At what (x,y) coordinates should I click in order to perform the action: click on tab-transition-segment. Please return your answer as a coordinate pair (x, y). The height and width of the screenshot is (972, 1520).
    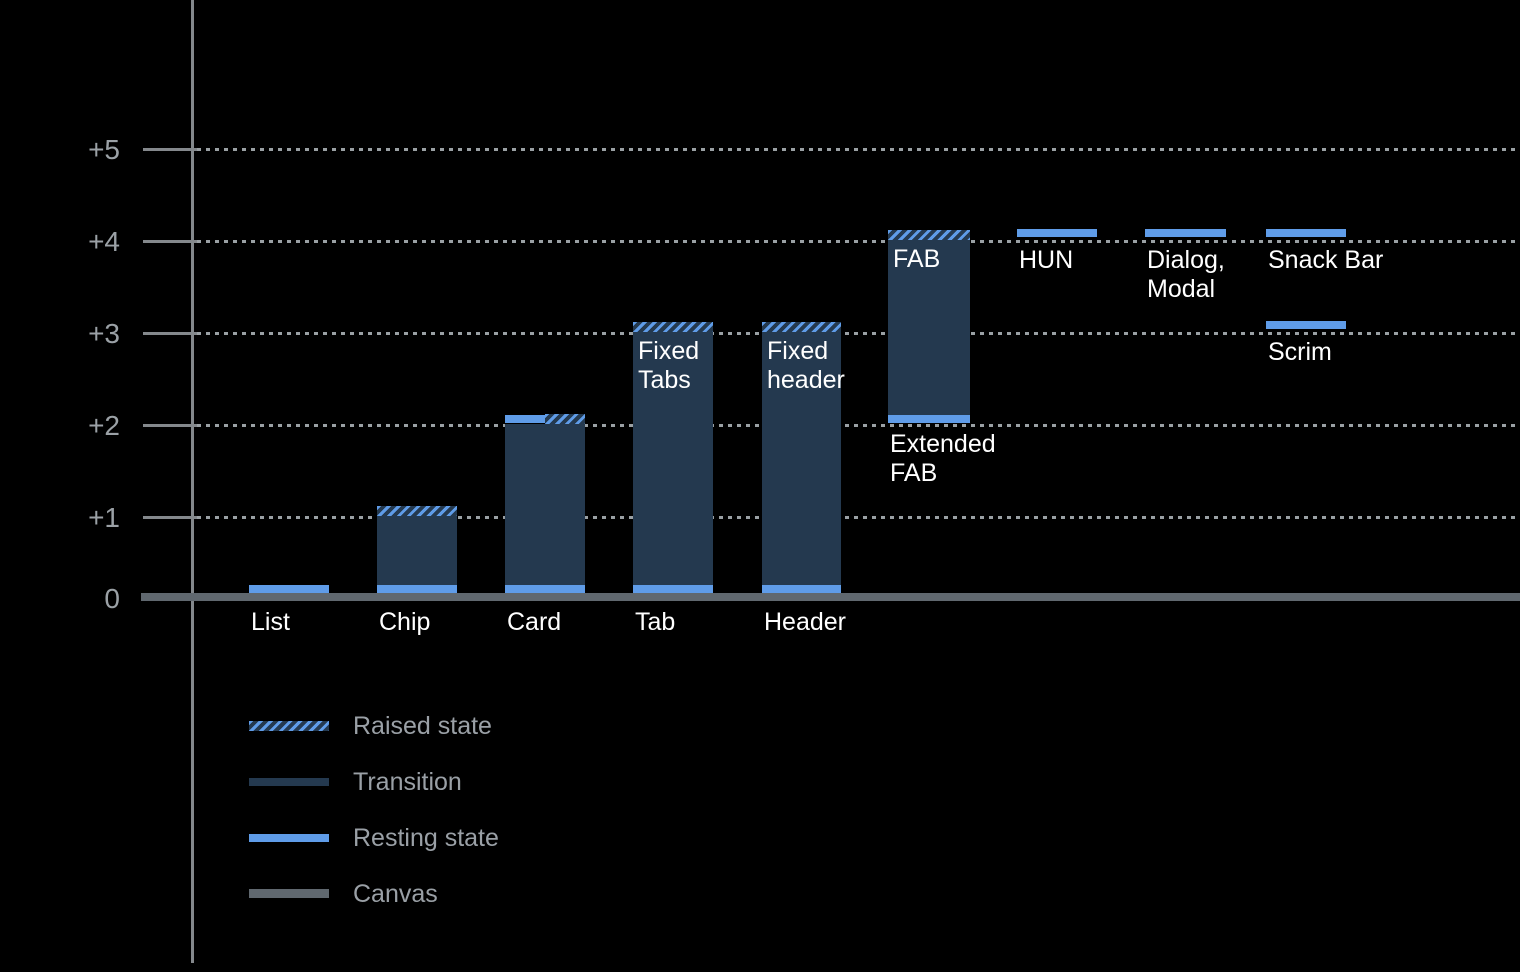
    Looking at the image, I should click on (673, 458).